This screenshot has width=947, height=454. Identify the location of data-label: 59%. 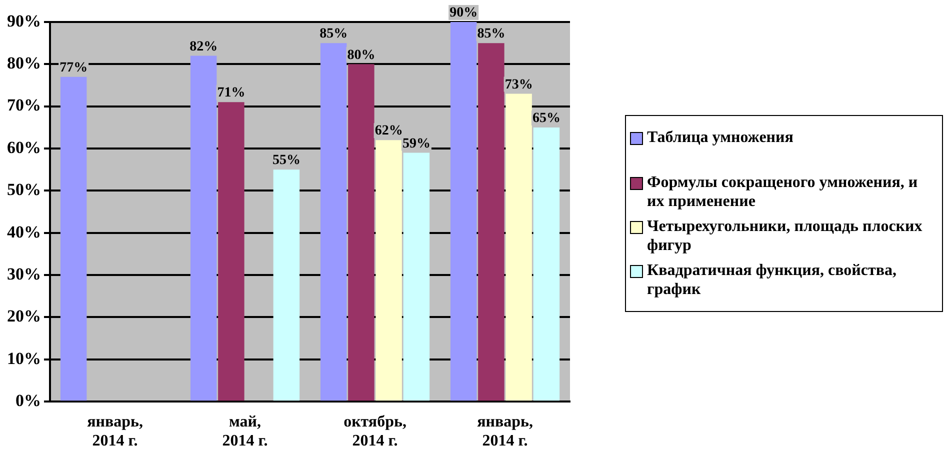
(416, 144).